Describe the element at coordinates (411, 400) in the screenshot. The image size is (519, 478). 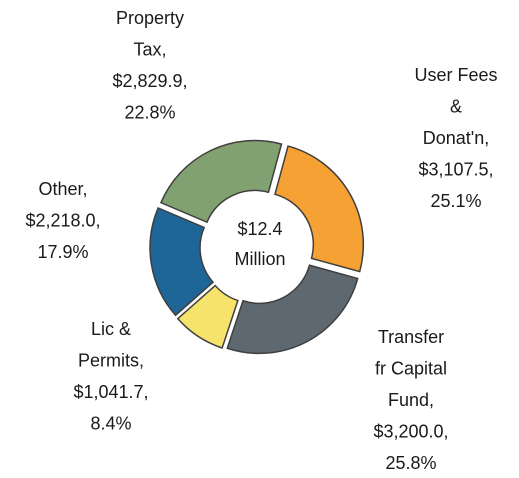
I see `category-label-line: Fund,` at that location.